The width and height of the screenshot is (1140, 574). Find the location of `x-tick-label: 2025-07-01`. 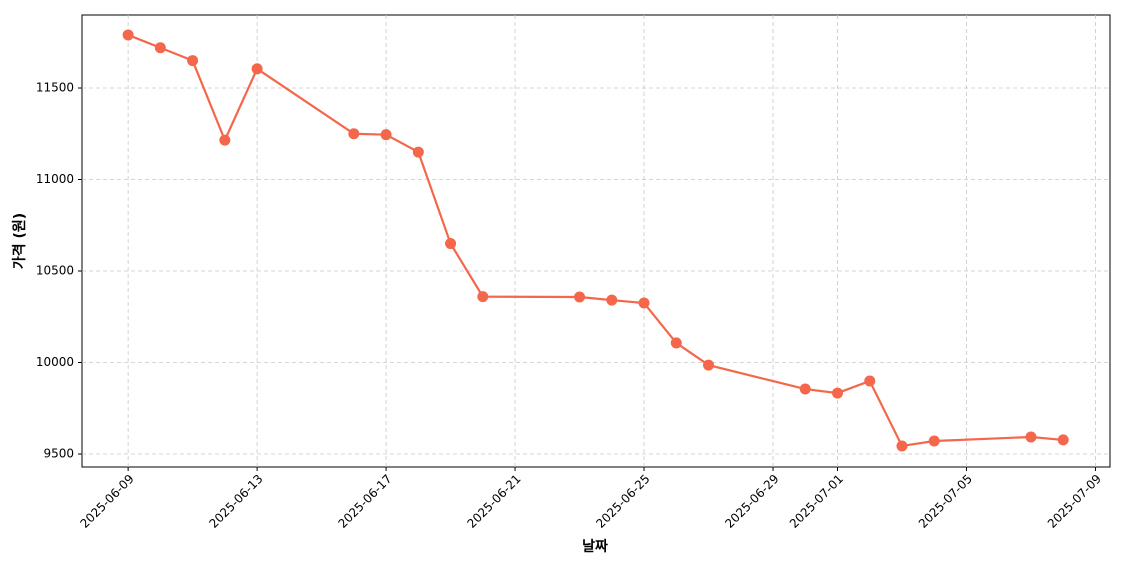

x-tick-label: 2025-07-01 is located at coordinates (816, 501).